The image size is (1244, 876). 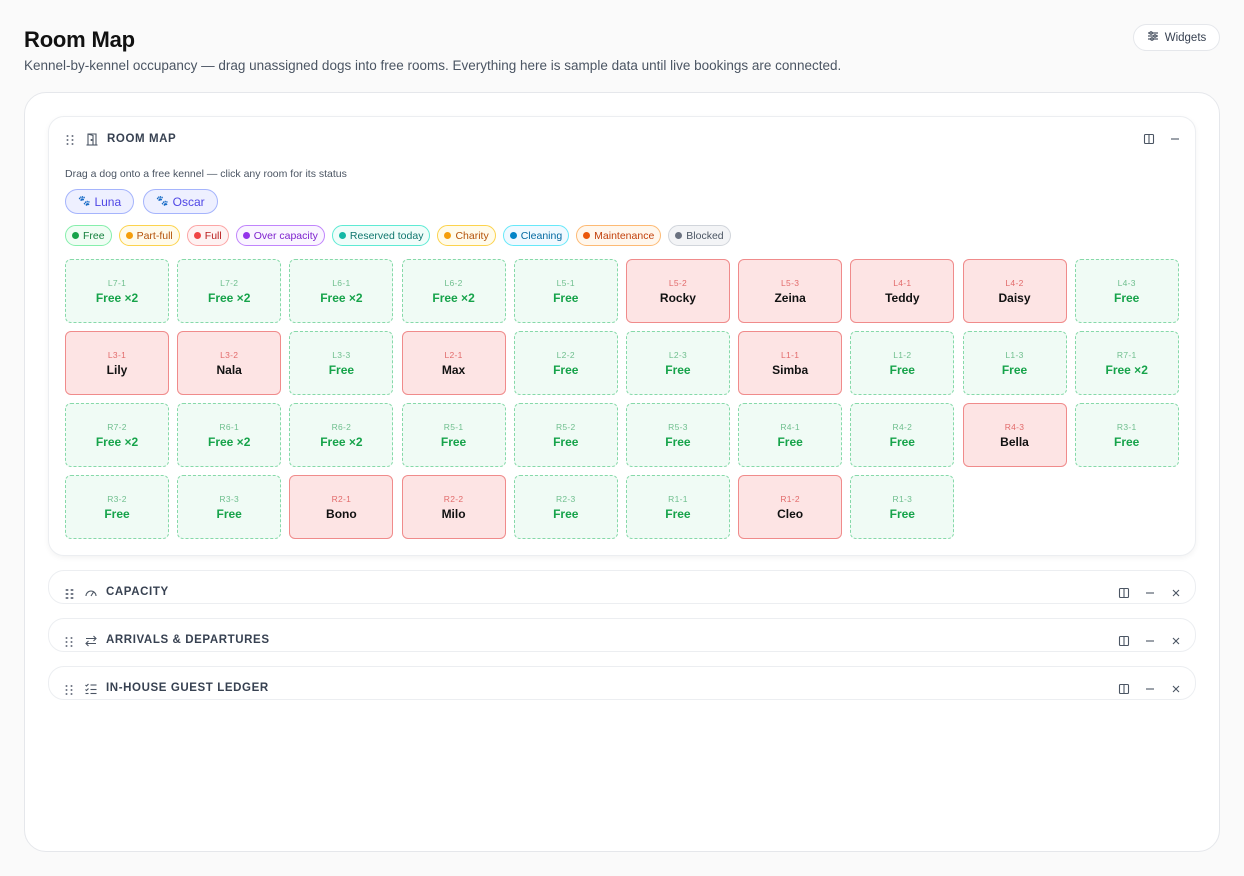 What do you see at coordinates (622, 593) in the screenshot?
I see `capacity-header: CAPACITY` at bounding box center [622, 593].